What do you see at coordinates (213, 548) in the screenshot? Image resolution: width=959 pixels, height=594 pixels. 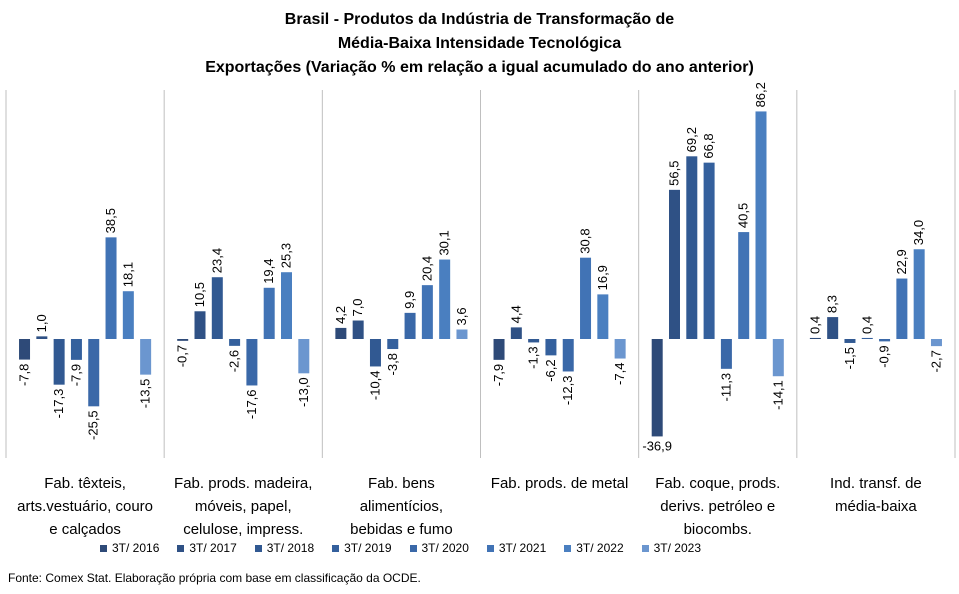 I see `legend-label: 3T/ 2017` at bounding box center [213, 548].